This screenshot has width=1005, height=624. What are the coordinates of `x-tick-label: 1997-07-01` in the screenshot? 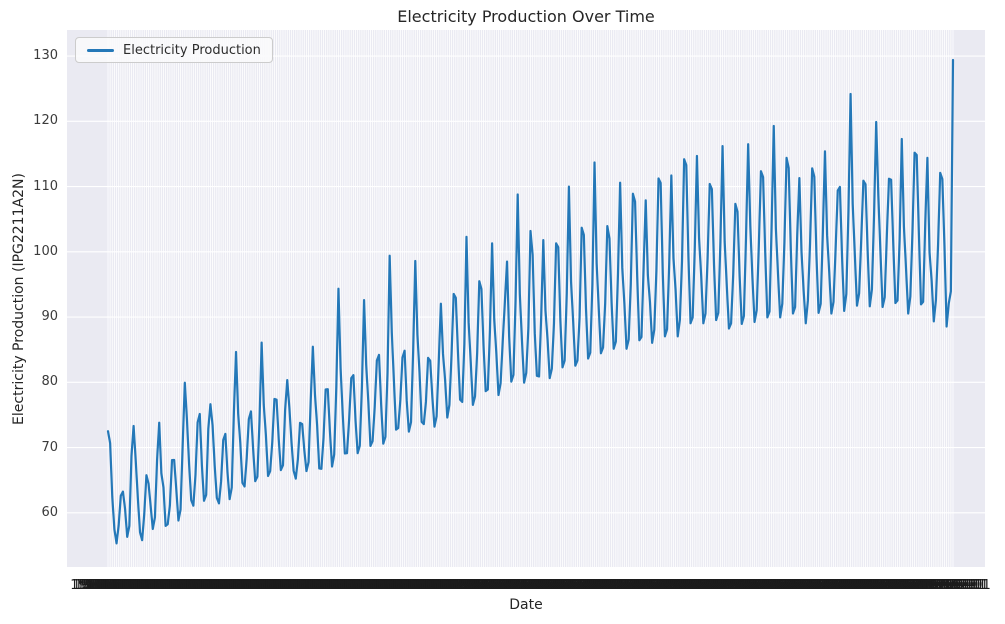 It's located at (428, 585).